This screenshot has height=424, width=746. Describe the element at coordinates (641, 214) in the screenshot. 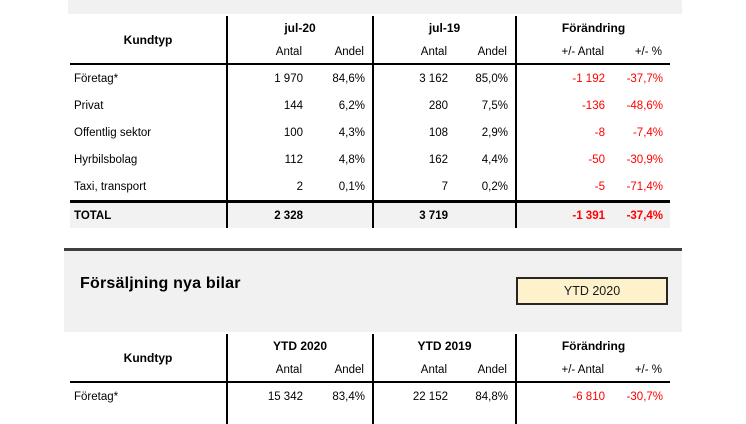

I see `cell-total-chg-pct: -37,4%` at that location.